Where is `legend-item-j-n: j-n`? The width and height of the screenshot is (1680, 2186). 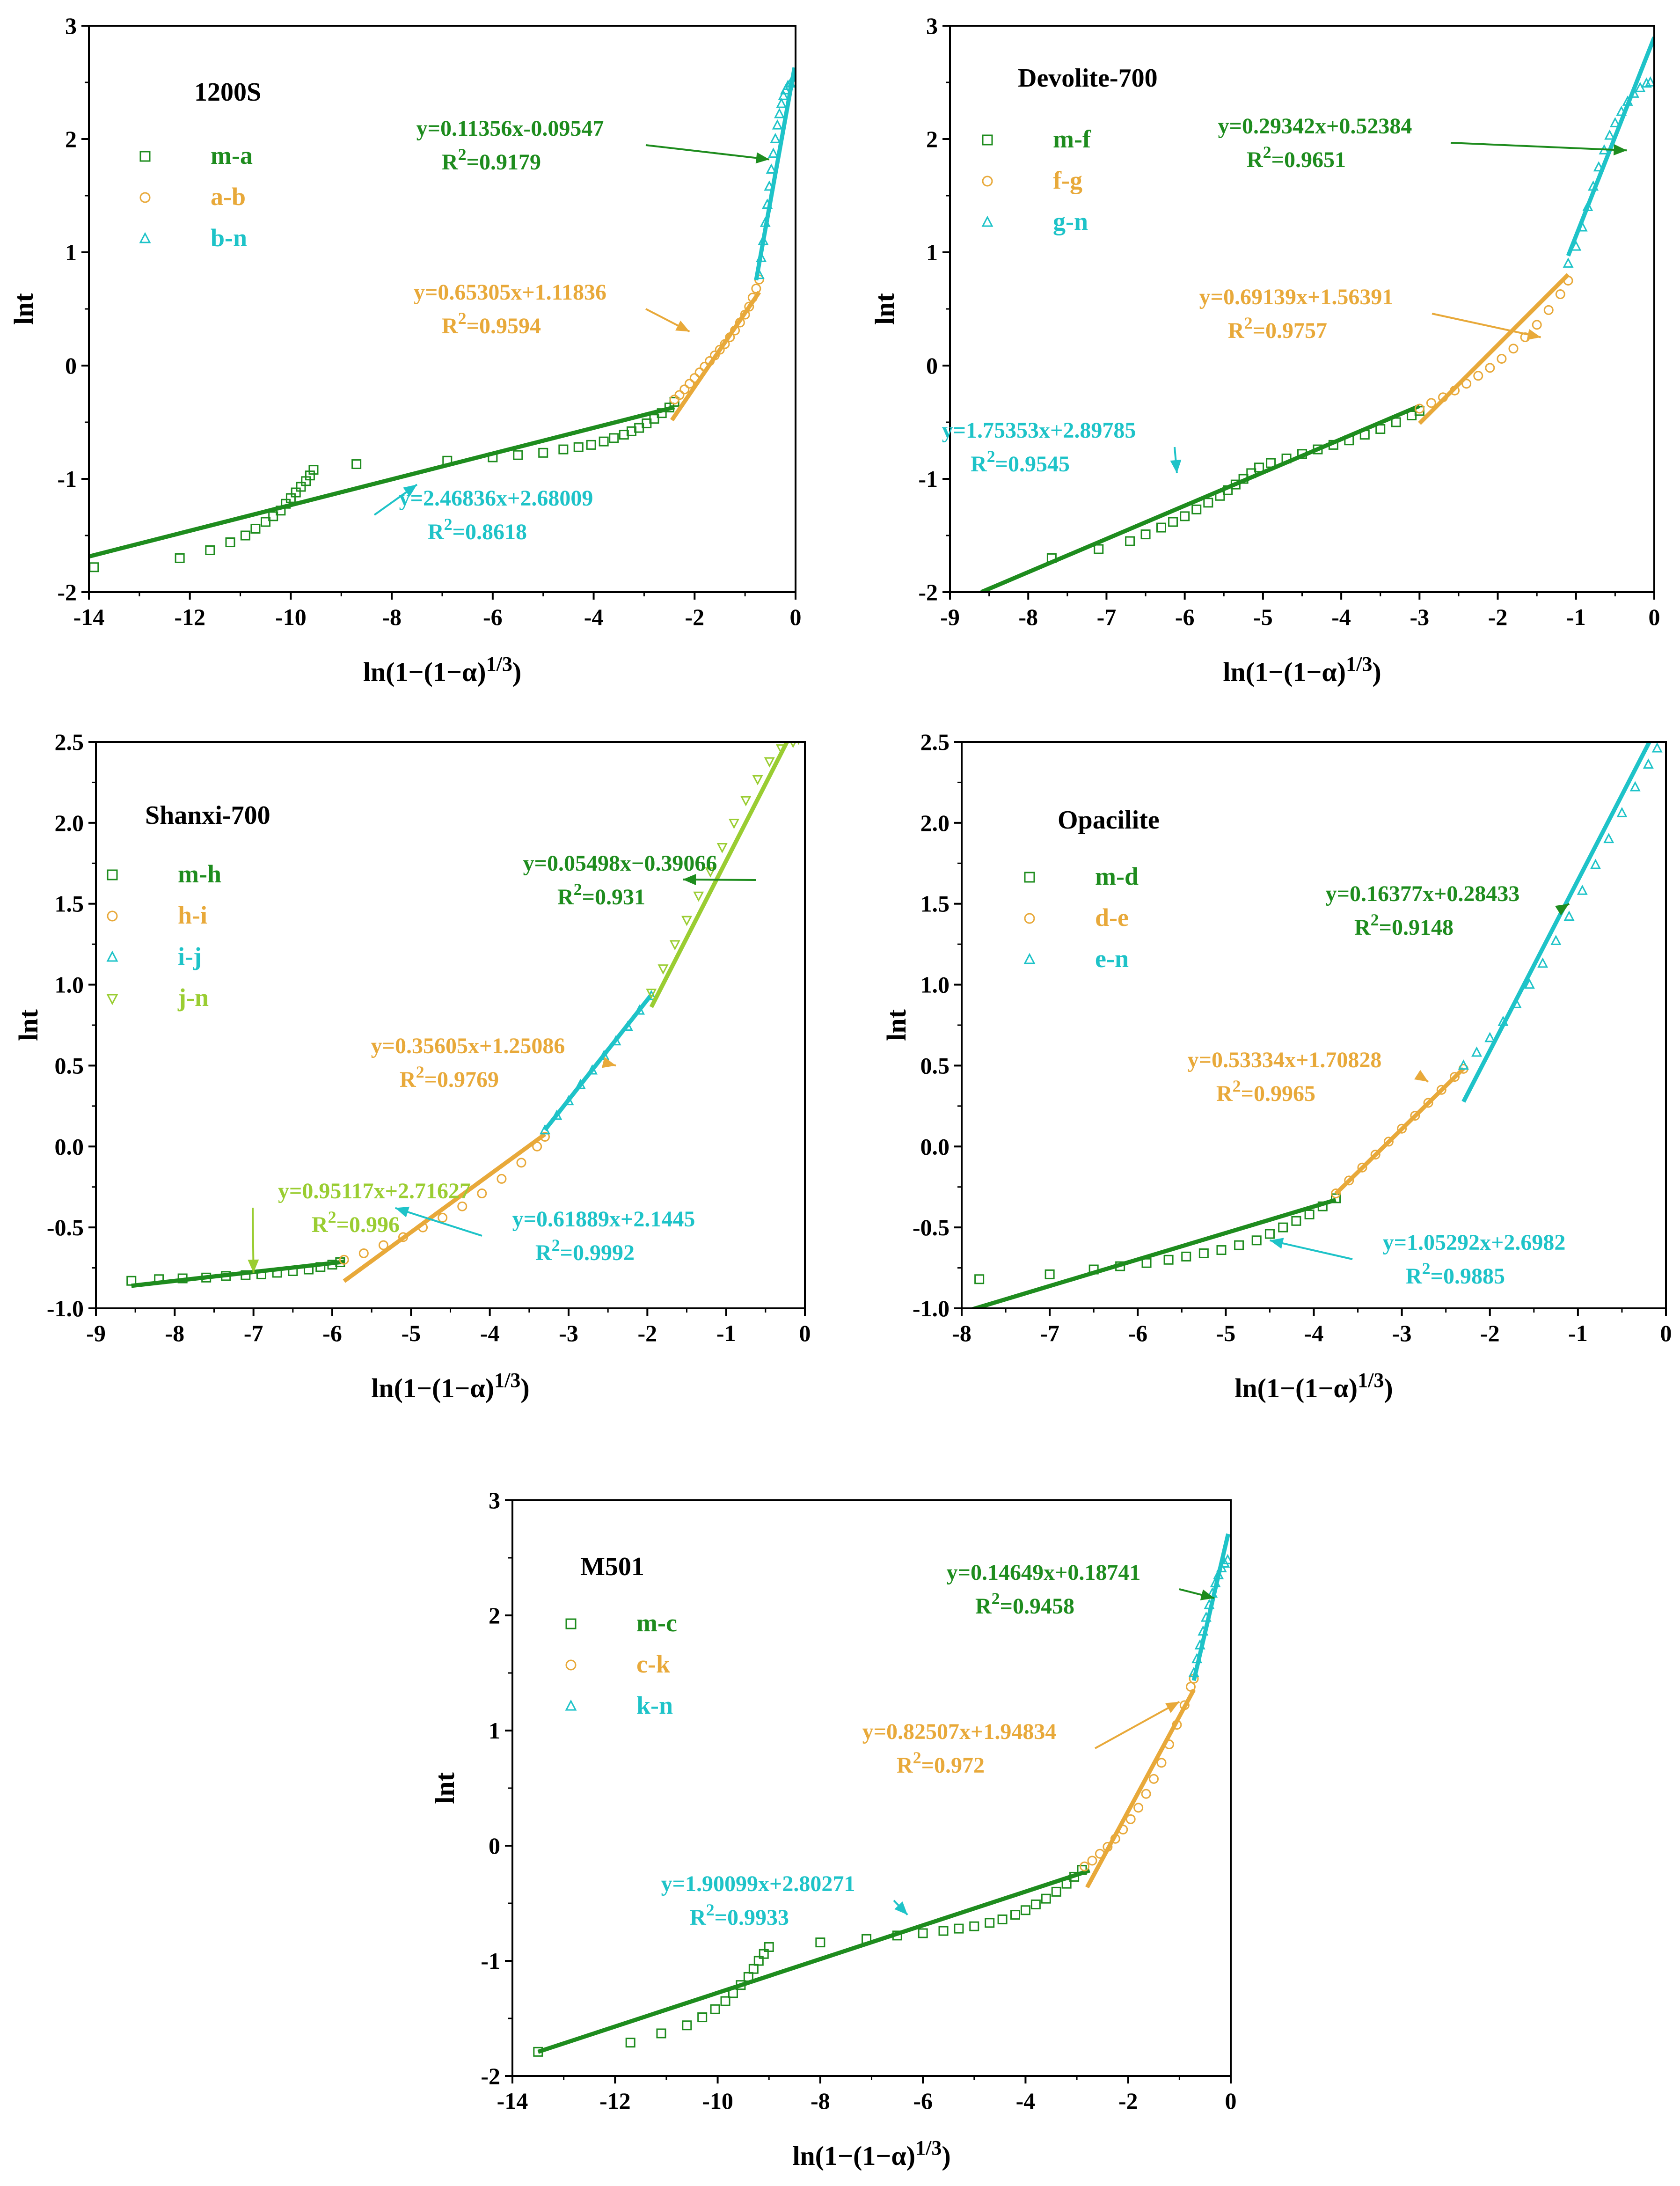 legend-item-j-n: j-n is located at coordinates (157, 997).